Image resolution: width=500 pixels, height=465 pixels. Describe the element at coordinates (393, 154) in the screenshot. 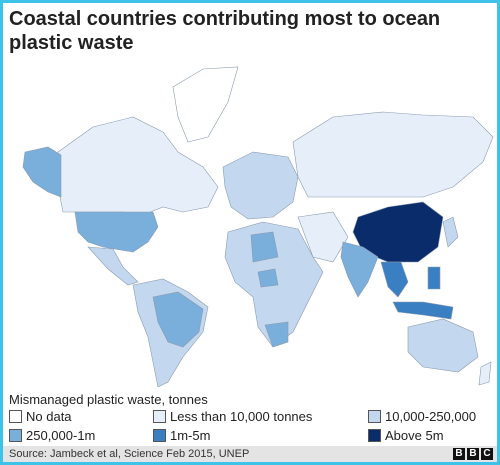

I see `russia` at that location.